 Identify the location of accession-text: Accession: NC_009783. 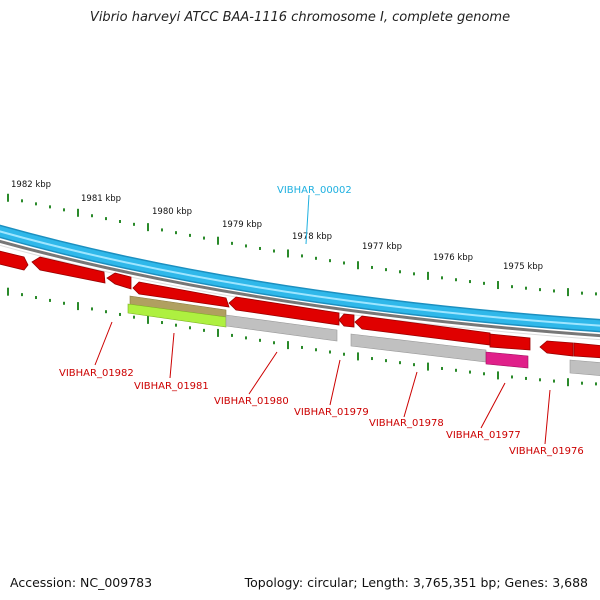
(81, 582).